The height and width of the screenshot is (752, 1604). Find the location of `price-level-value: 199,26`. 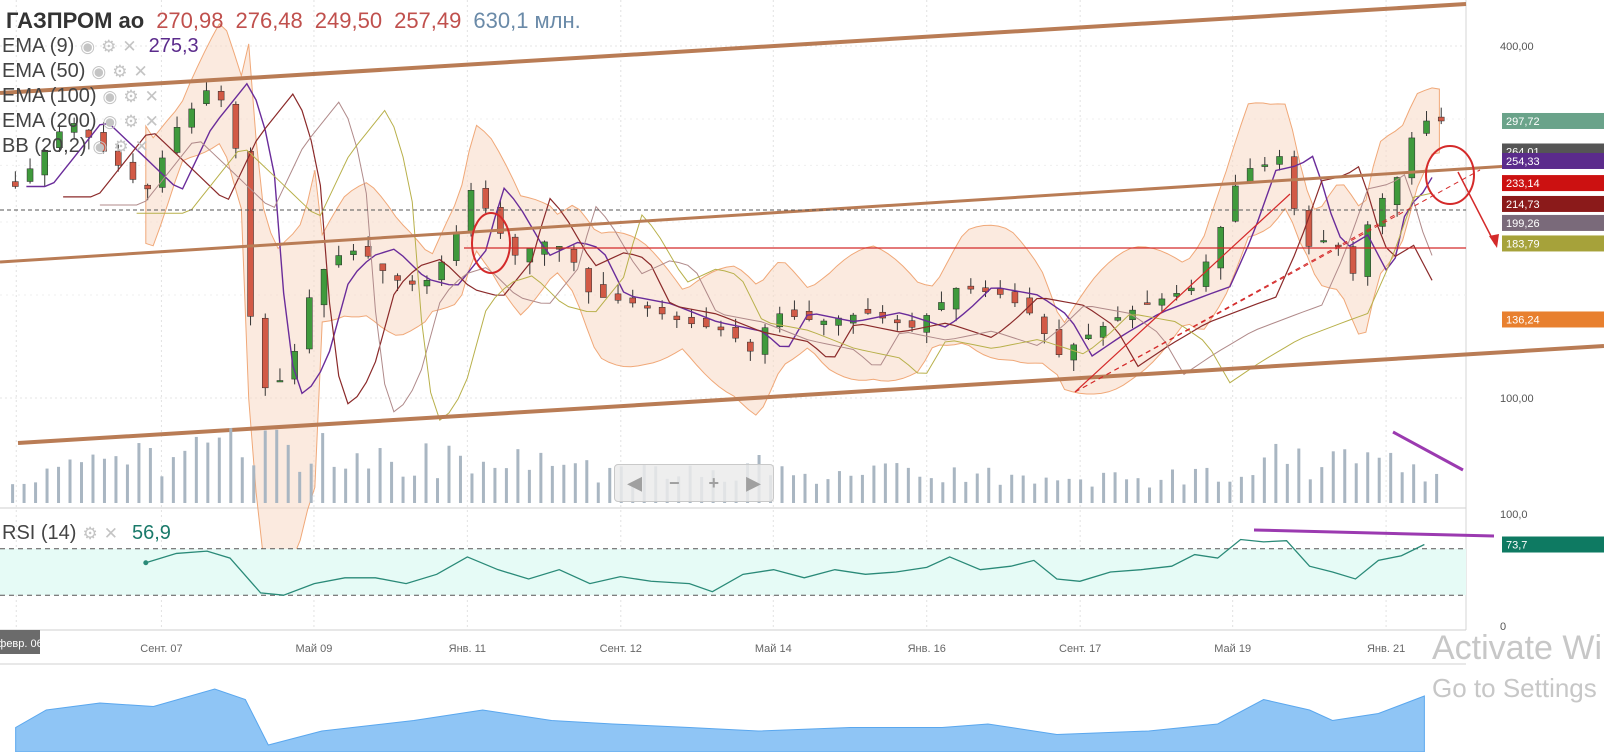

price-level-value: 199,26 is located at coordinates (1523, 224).